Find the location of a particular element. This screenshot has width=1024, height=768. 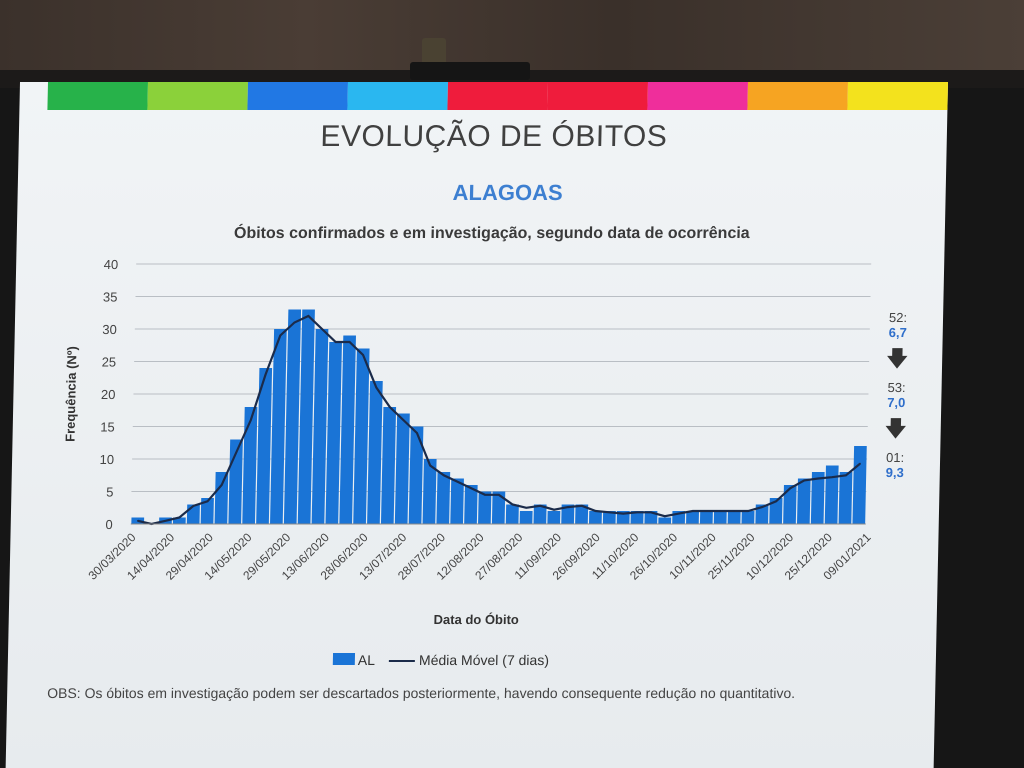

region-title: ALAGOAS is located at coordinates (507, 192).